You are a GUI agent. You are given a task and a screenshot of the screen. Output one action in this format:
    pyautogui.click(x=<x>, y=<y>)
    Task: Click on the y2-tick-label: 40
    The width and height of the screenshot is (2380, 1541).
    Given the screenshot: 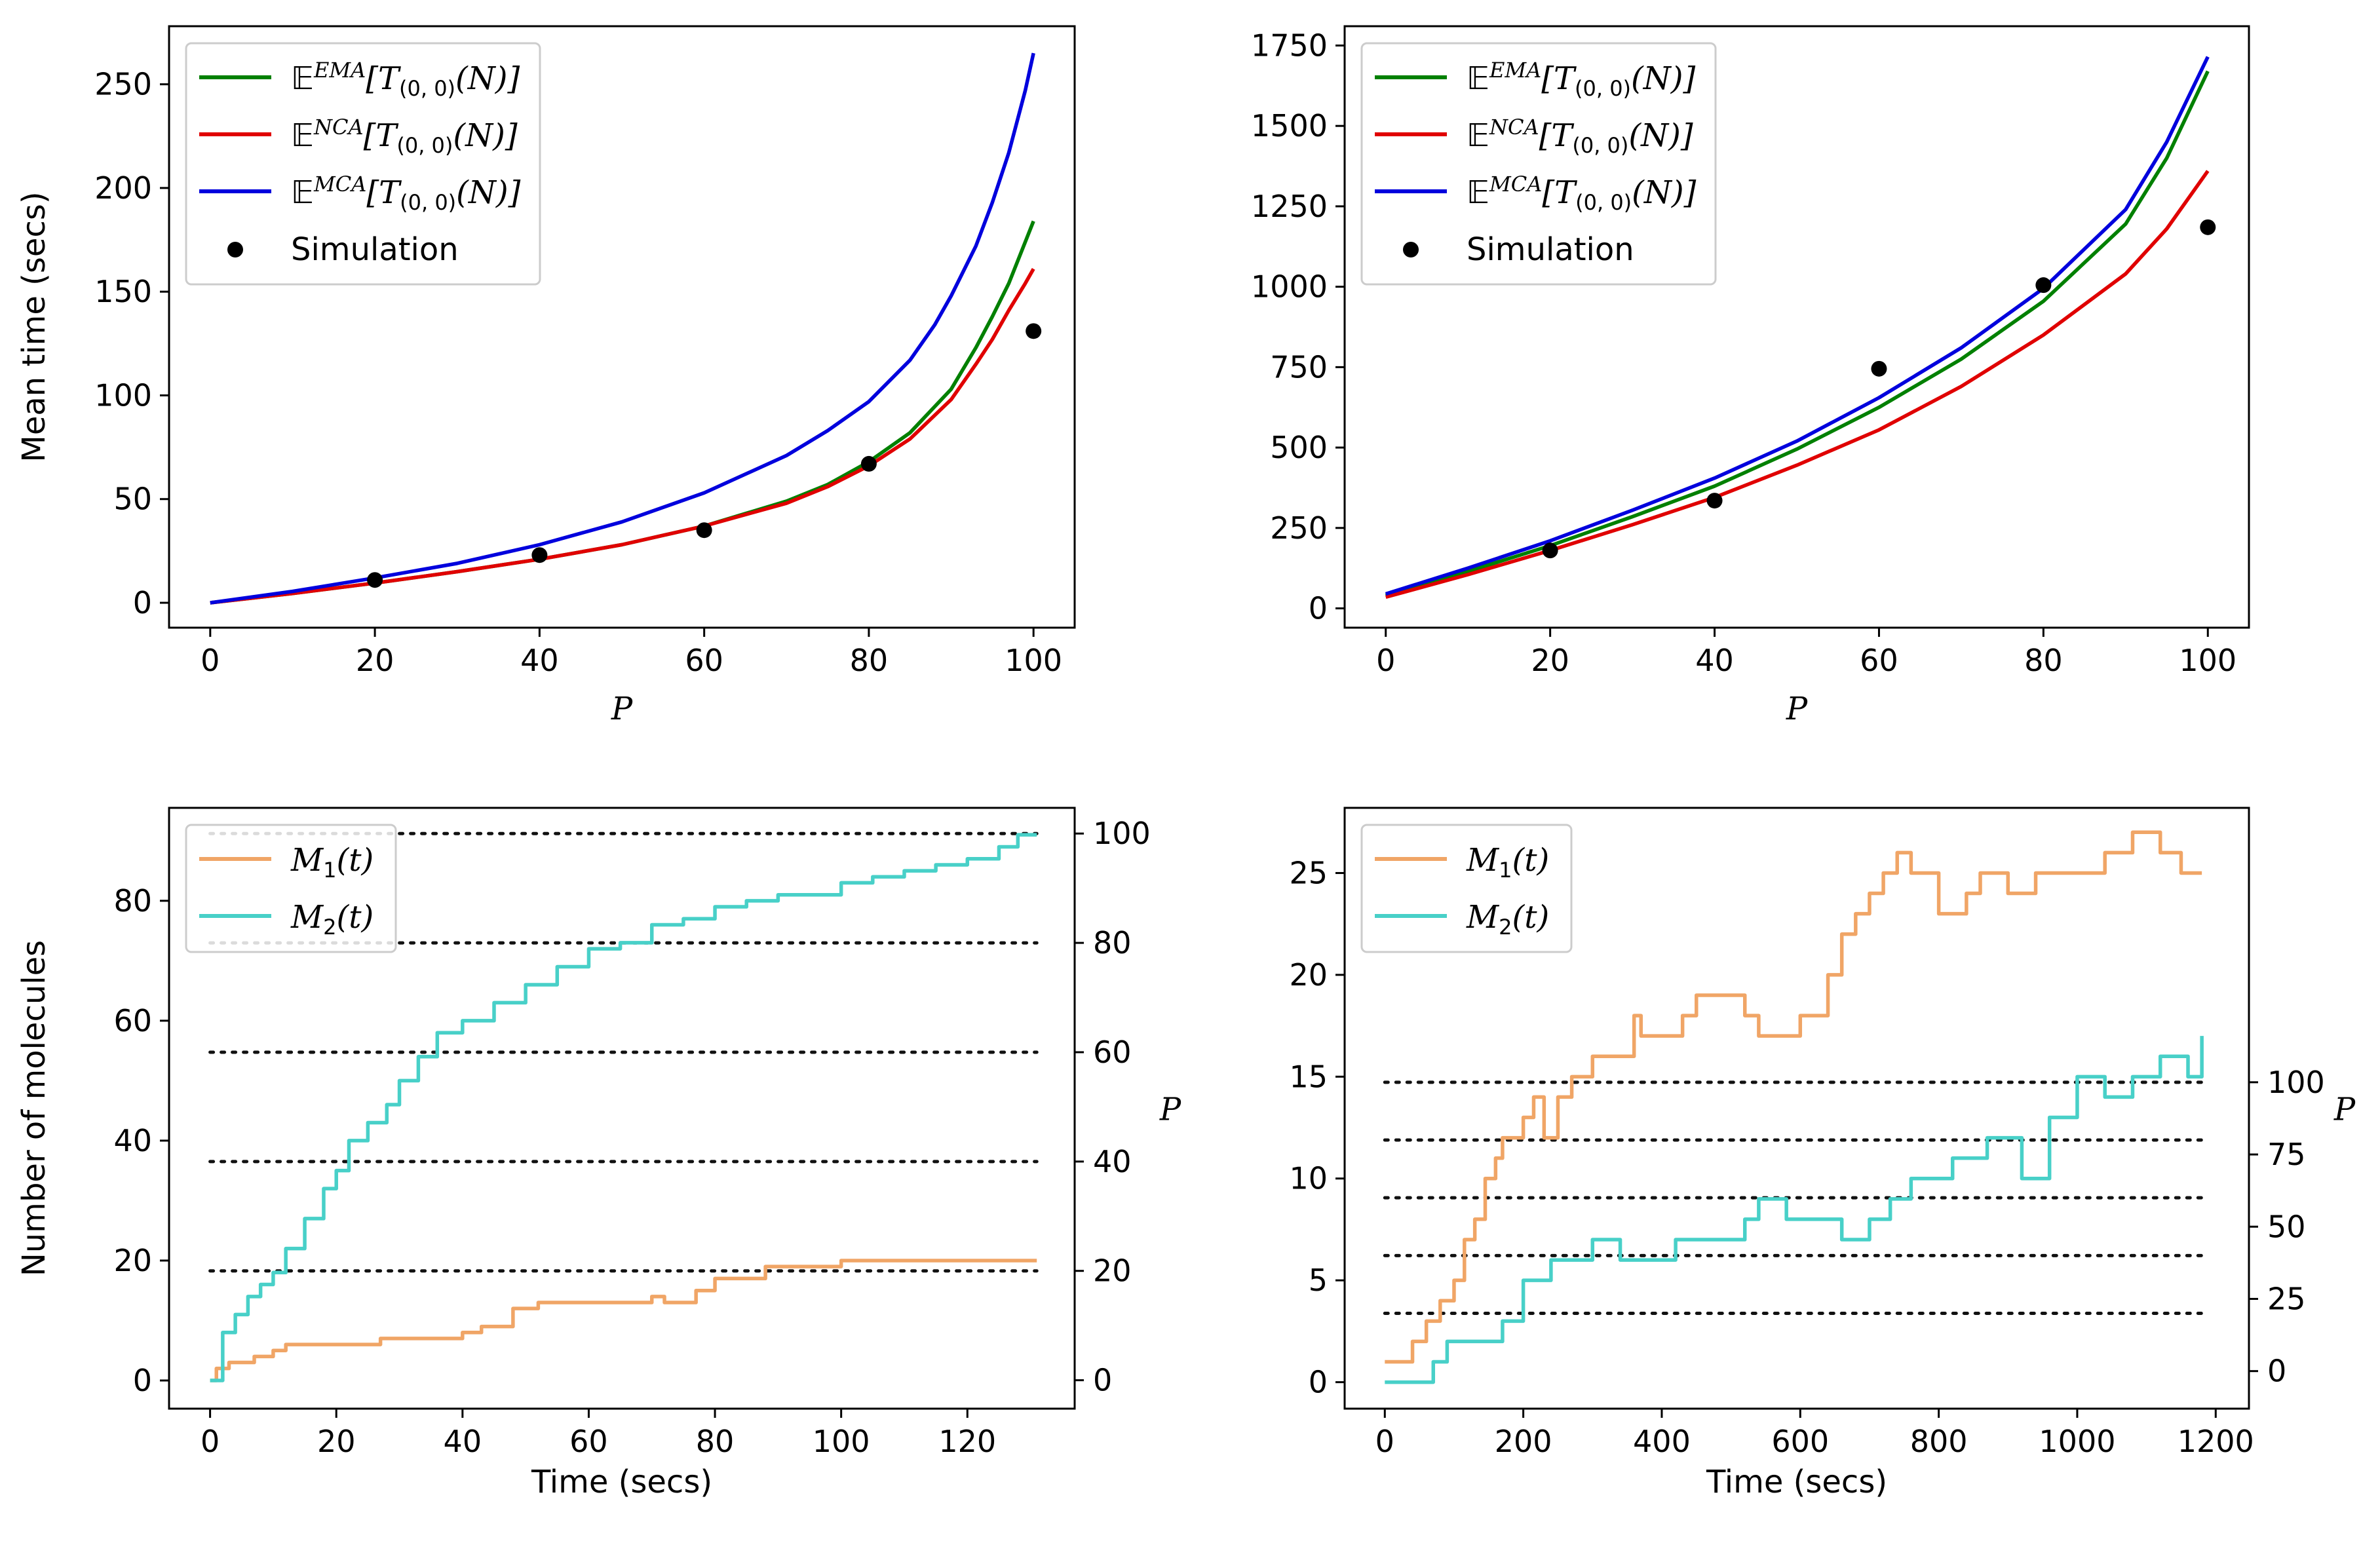 What is the action you would take?
    pyautogui.click(x=1112, y=1161)
    